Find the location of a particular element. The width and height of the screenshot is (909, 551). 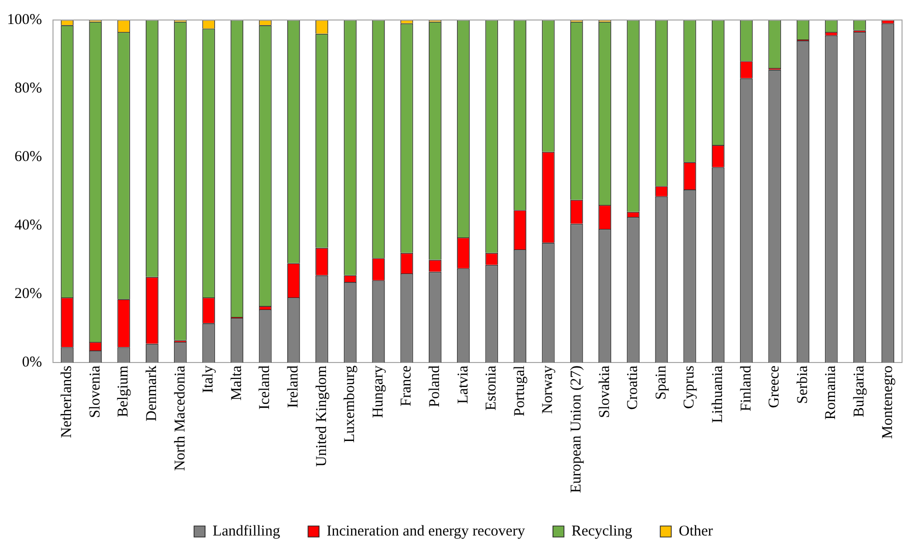

x-tick-label: Denmark is located at coordinates (152, 393).